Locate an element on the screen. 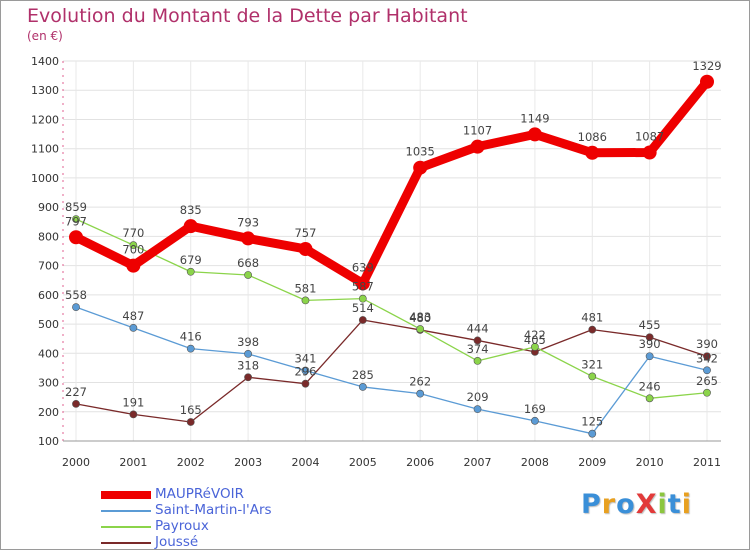  y-tick-label: 200 is located at coordinates (48, 412).